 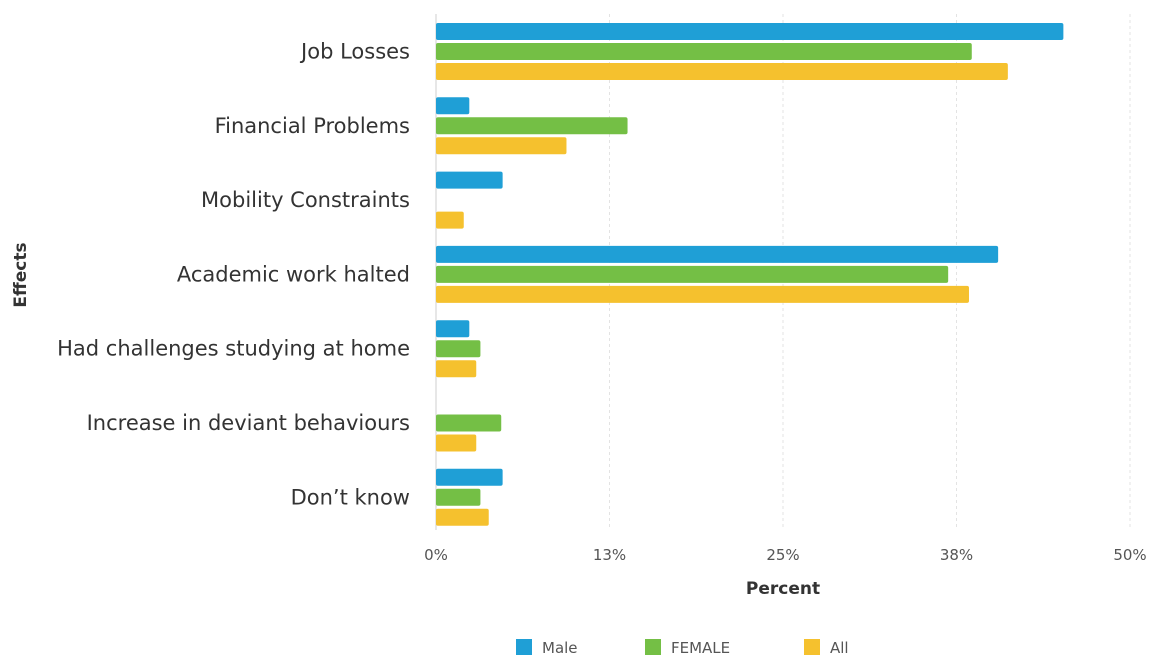 I want to click on category-label: Increase in deviant behaviours, so click(x=248, y=423).